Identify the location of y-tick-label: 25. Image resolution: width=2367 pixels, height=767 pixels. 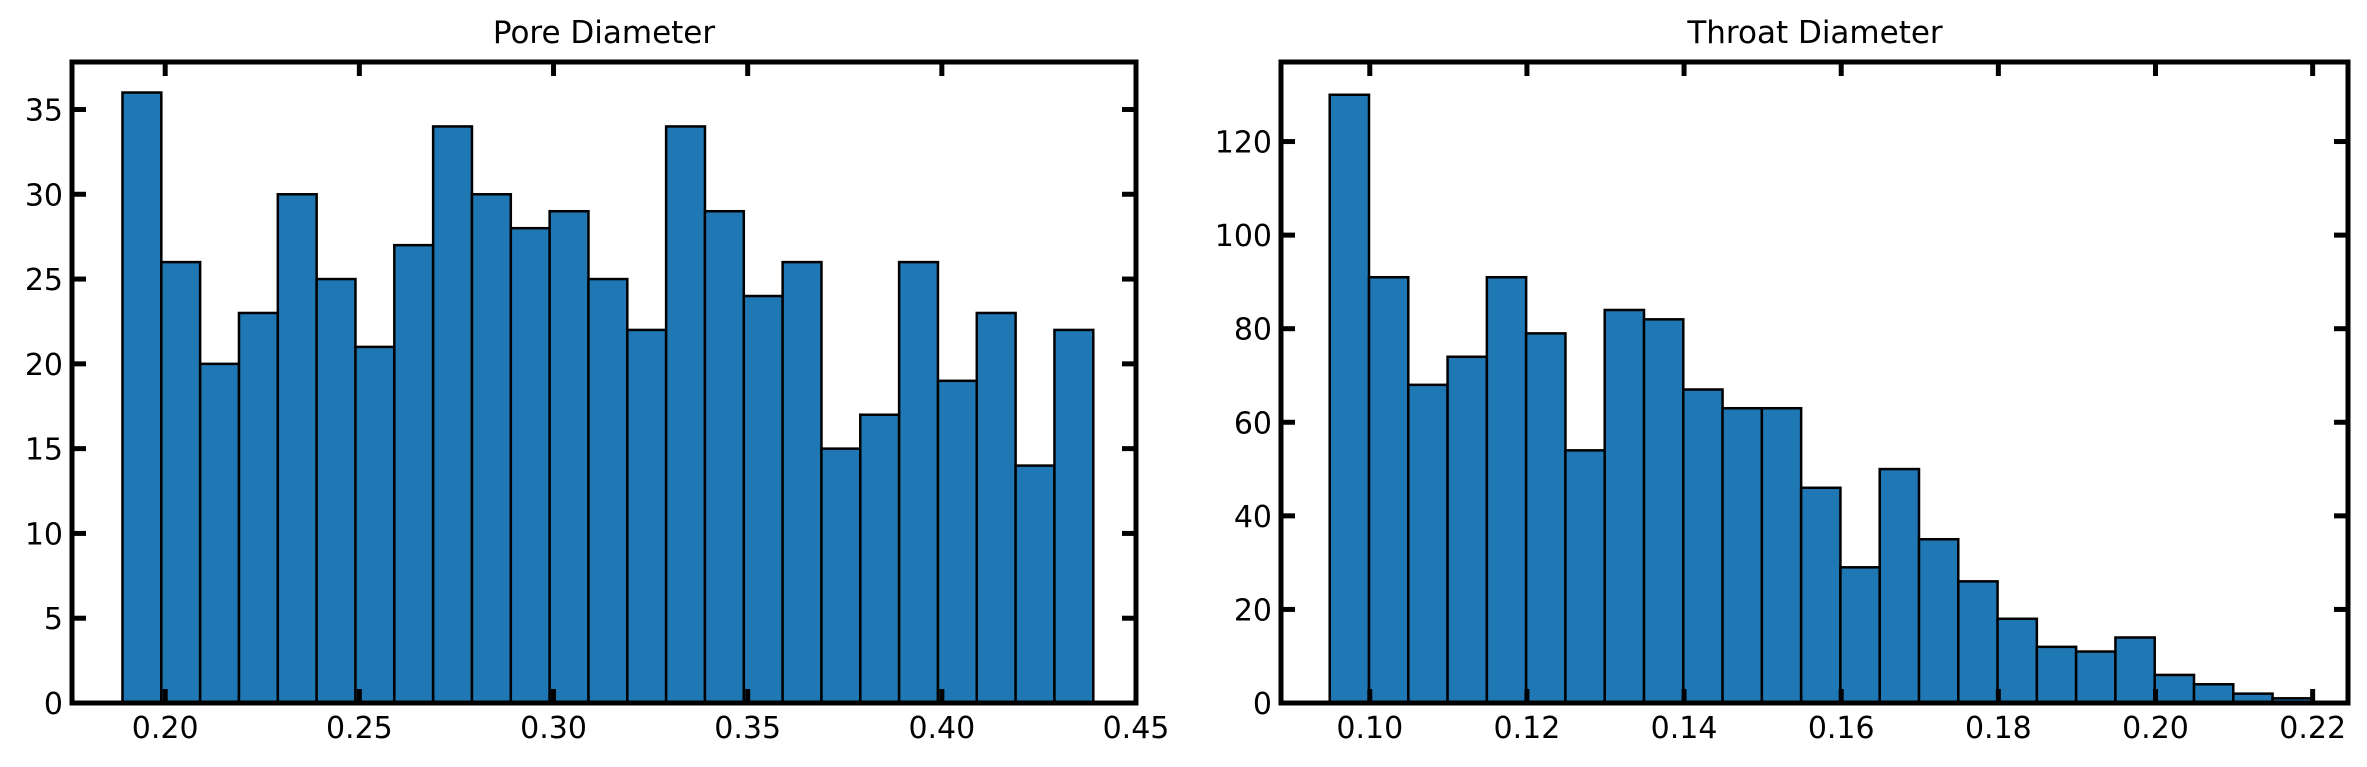
(44, 280).